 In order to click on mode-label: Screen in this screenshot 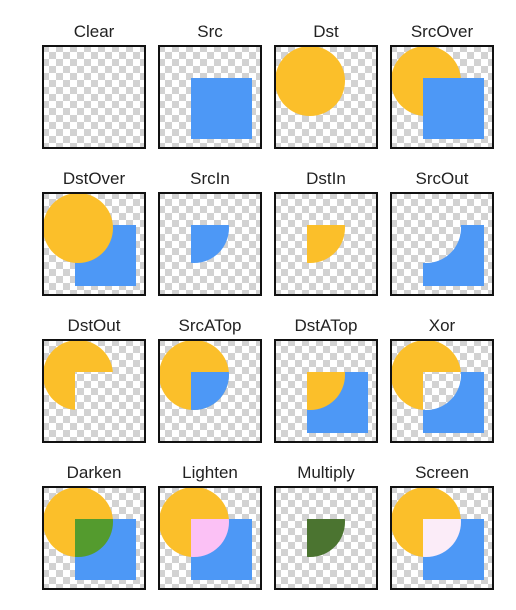, I will do `click(442, 472)`.